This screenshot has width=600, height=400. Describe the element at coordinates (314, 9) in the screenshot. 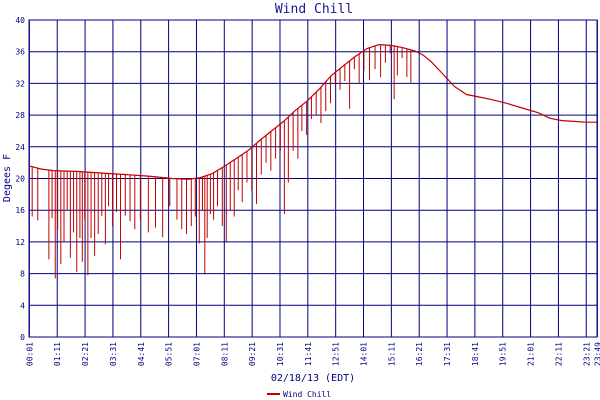

I see `chart-title: Wind Chill` at that location.